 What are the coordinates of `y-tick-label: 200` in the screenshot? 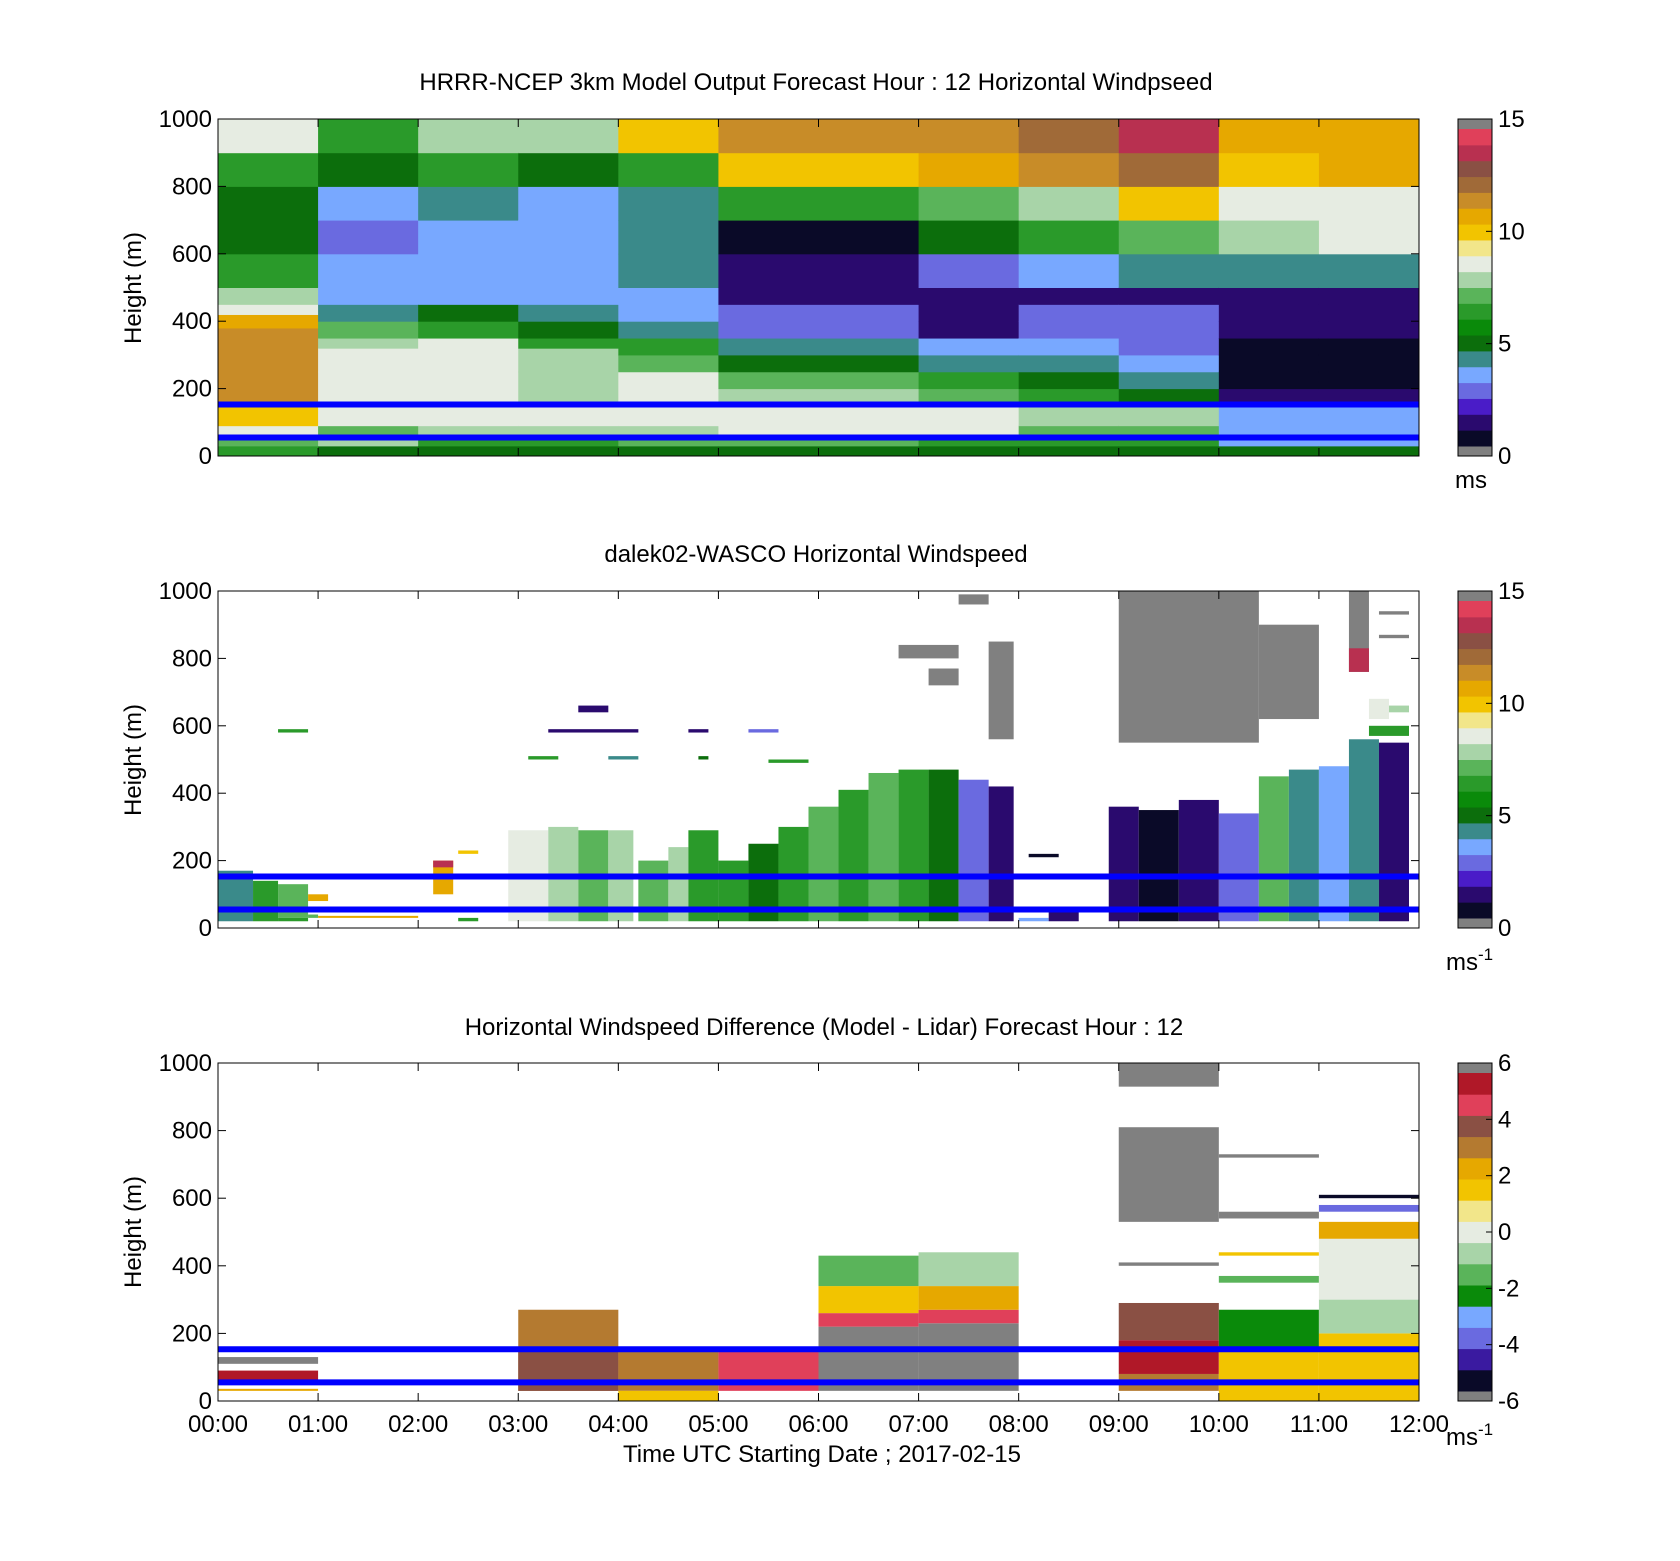 It's located at (192, 861).